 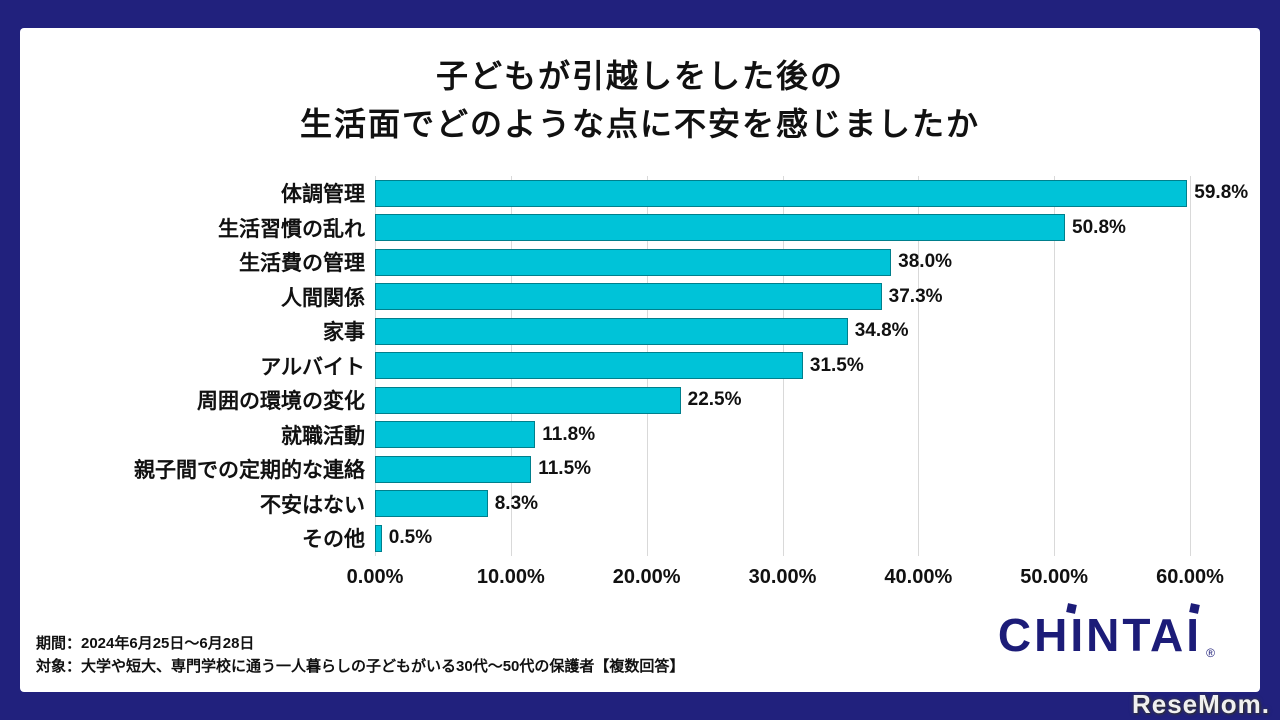 What do you see at coordinates (291, 229) in the screenshot?
I see `category-label: 生活習慣の乱れ` at bounding box center [291, 229].